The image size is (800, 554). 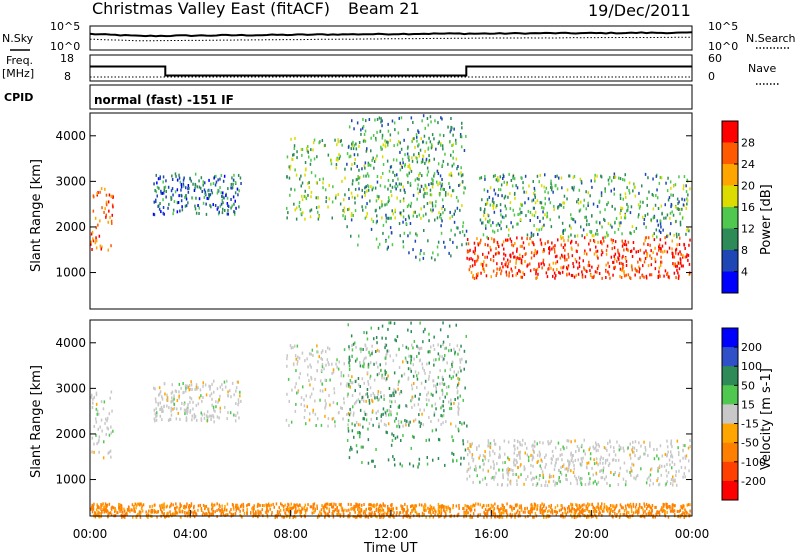 What do you see at coordinates (723, 26) in the screenshot?
I see `noise-right-tick-top: 10^5` at bounding box center [723, 26].